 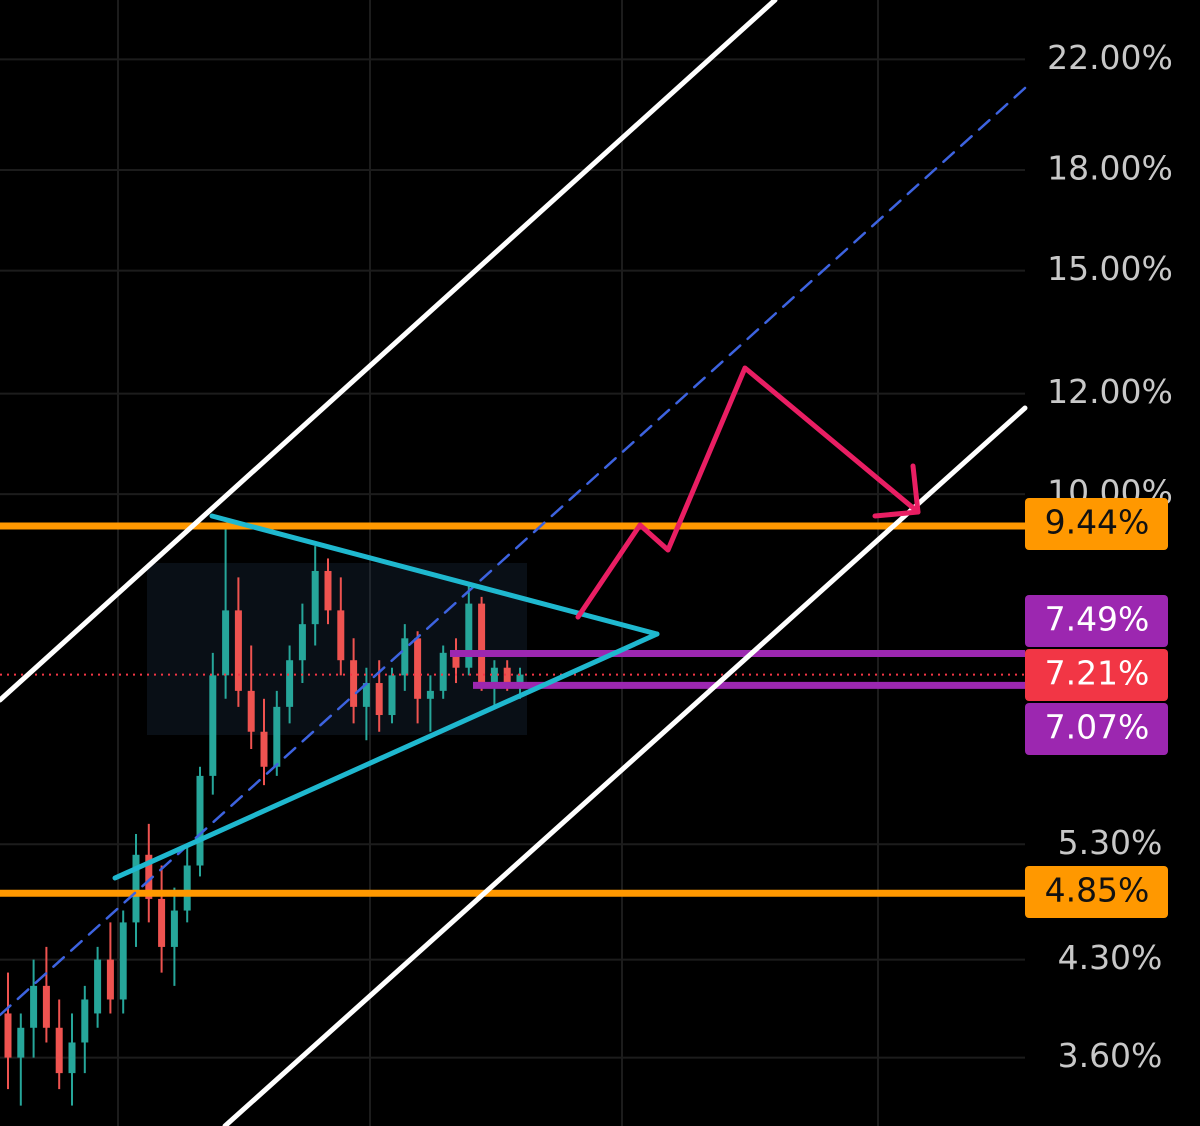 I want to click on y-tick-label: 3.60%, so click(x=1110, y=1055).